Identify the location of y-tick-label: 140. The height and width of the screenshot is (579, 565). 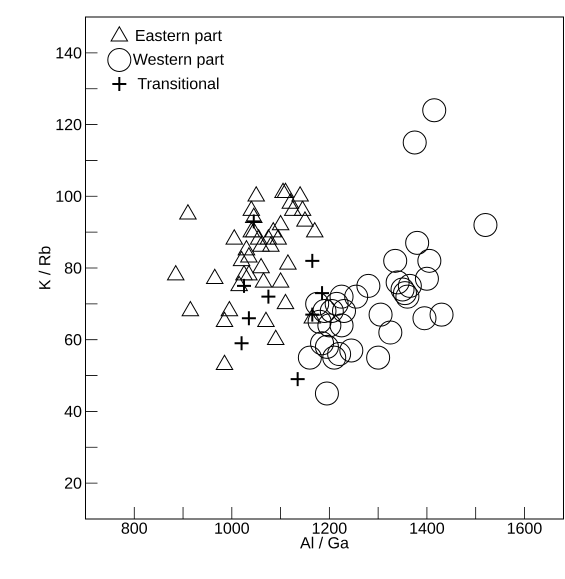
(69, 53).